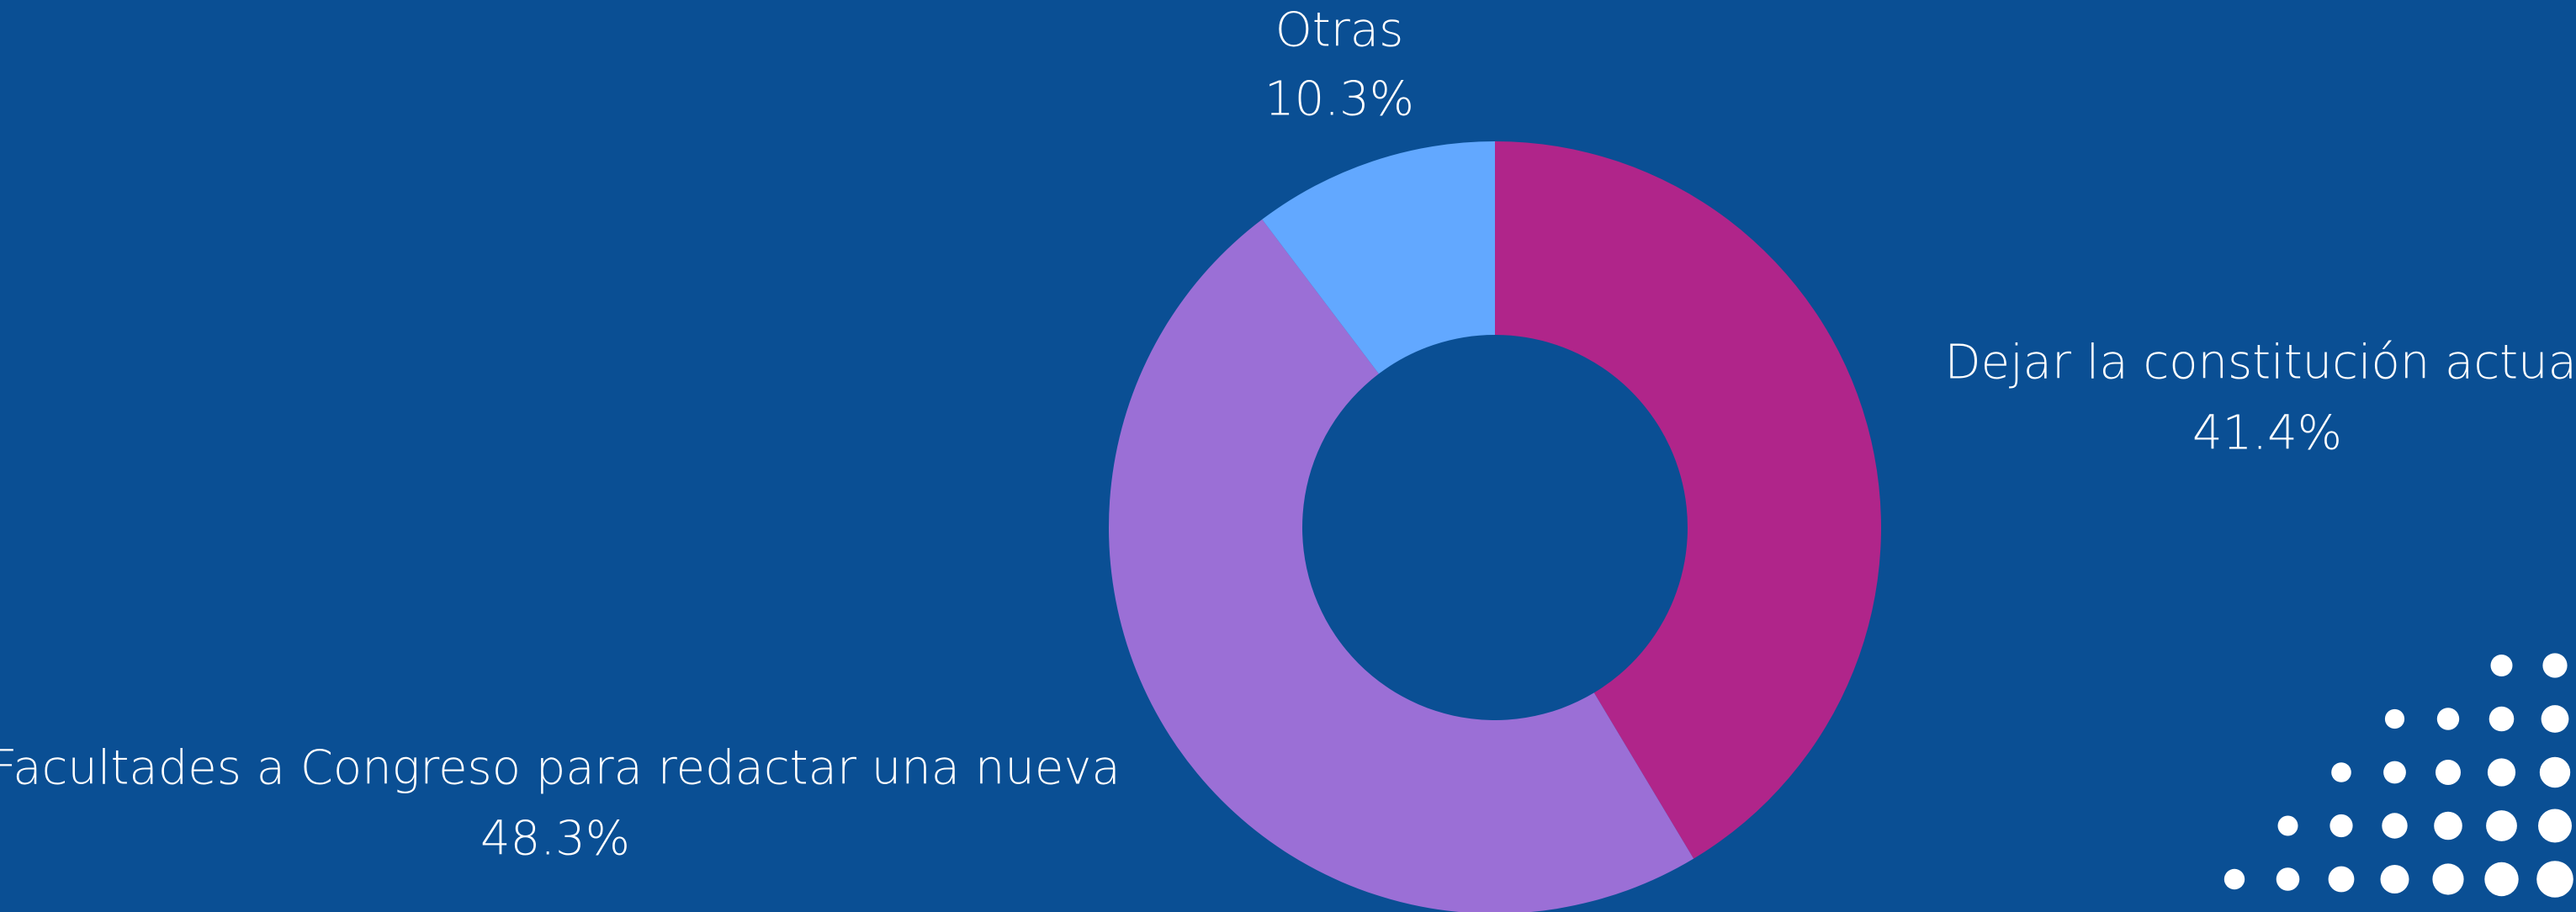  Describe the element at coordinates (1339, 30) in the screenshot. I see `slice-label: Otras` at that location.